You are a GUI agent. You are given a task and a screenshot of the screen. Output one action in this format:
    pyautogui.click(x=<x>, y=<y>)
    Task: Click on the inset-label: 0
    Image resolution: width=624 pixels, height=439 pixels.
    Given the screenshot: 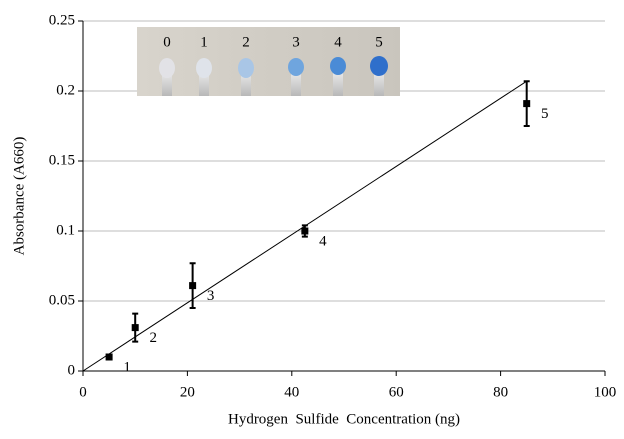 What is the action you would take?
    pyautogui.click(x=167, y=42)
    